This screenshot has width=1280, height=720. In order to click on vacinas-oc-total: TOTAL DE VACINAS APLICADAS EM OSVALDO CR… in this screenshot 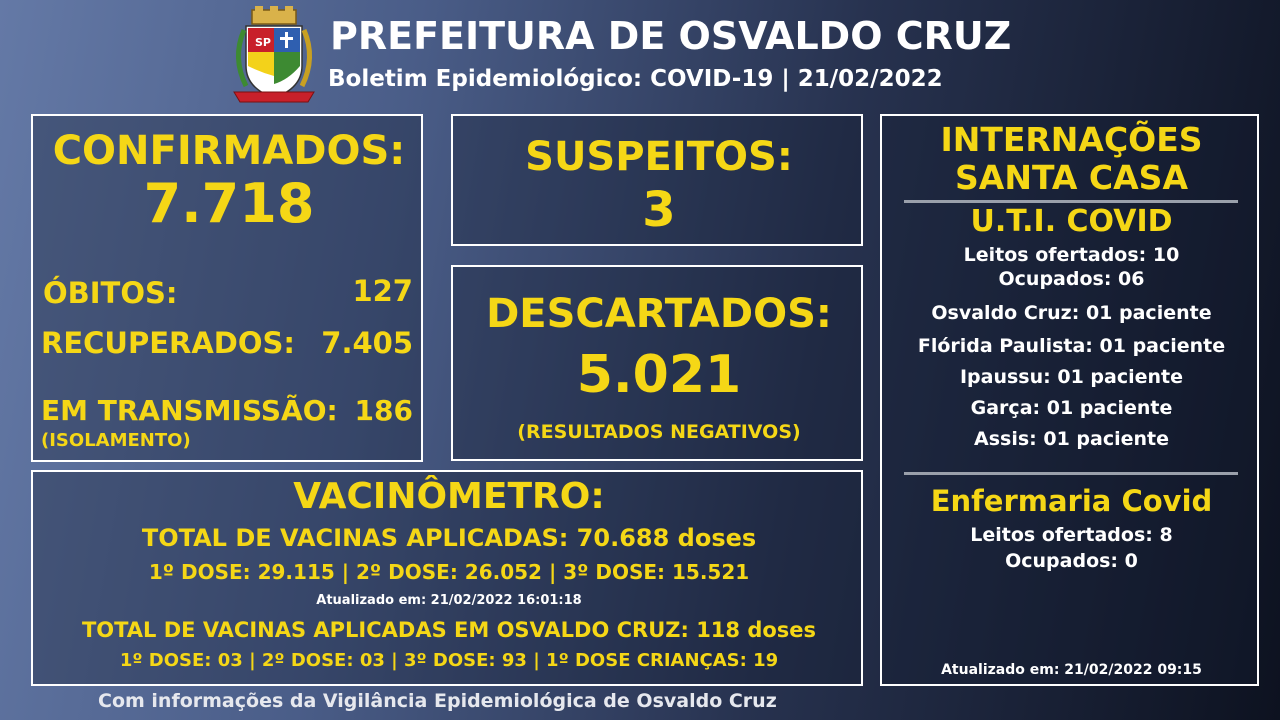, I will do `click(449, 630)`.